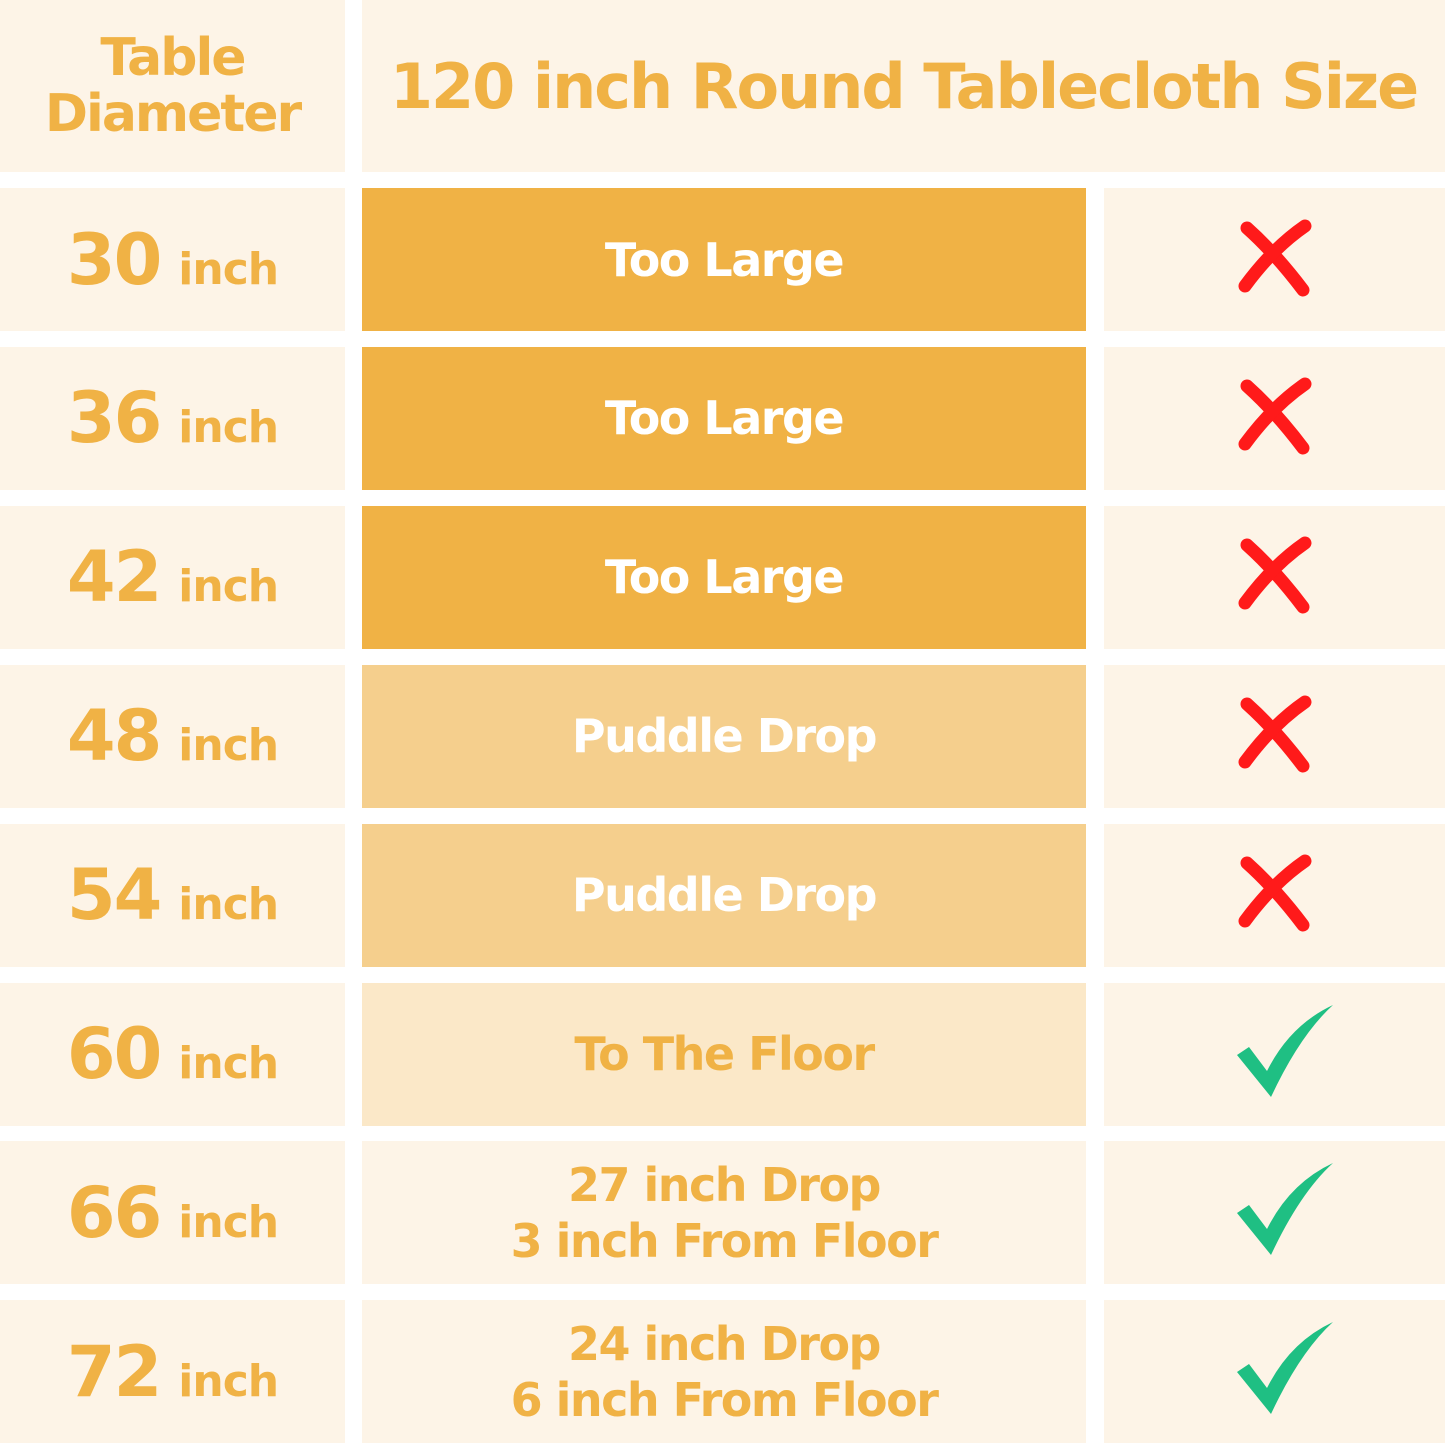 The image size is (1445, 1445). Describe the element at coordinates (172, 577) in the screenshot. I see `diameter-cell: 42 inch` at that location.